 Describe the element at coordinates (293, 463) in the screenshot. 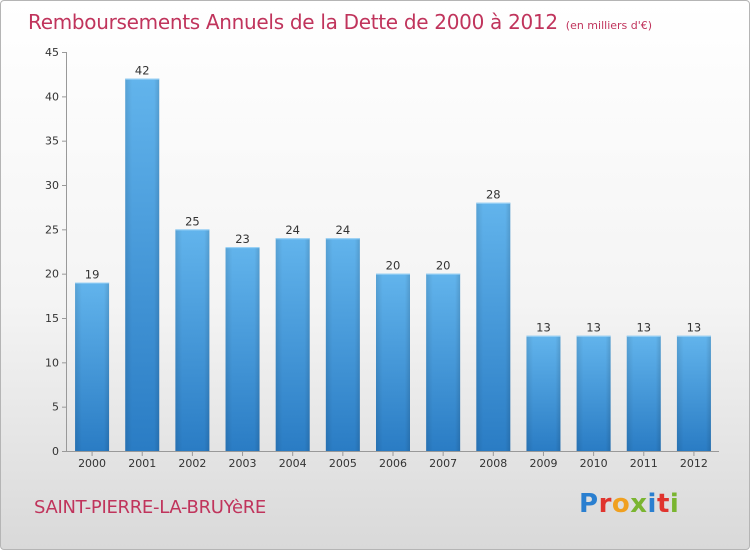

I see `x-tick-label: 2004` at that location.